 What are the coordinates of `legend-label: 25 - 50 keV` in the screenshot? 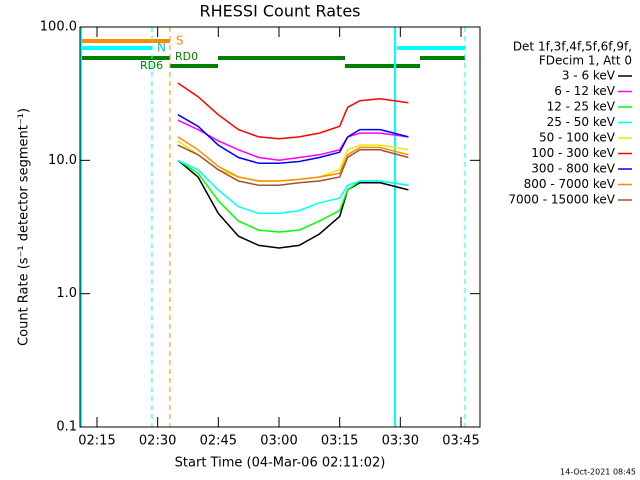 It's located at (581, 122).